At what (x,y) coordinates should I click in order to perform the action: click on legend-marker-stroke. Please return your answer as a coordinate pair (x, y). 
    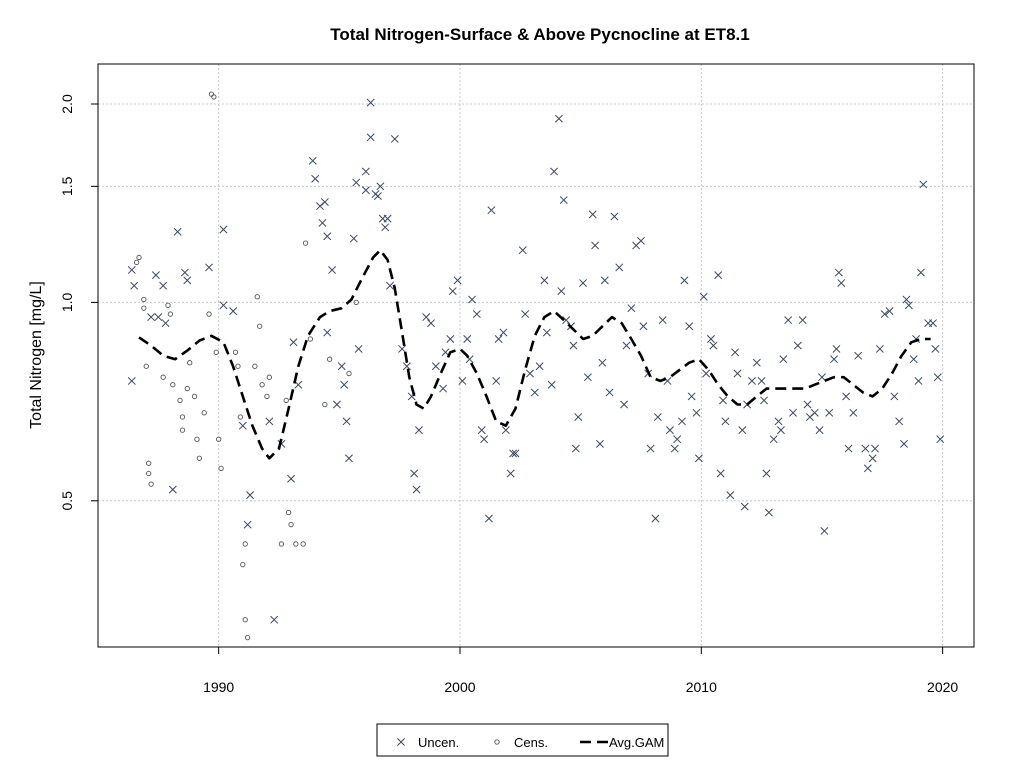
    Looking at the image, I should click on (401, 742).